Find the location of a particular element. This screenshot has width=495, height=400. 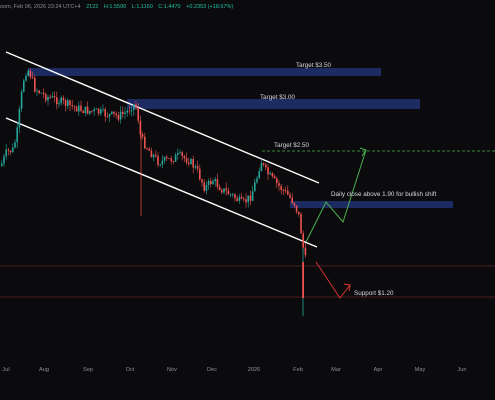

bullish-arrowhead is located at coordinates (363, 152).